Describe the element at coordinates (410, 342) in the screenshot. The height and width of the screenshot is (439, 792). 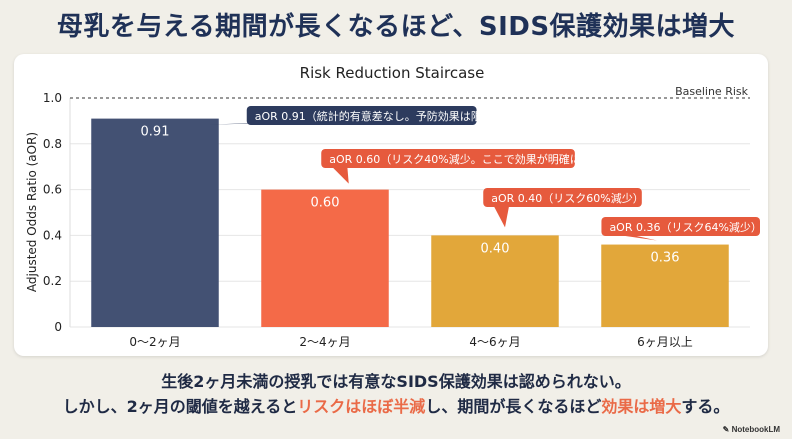
I see `x-axis-ticks: 0〜2ヶ月 2〜4ヶ月 4〜6ヶ月 6ヶ月以上` at that location.